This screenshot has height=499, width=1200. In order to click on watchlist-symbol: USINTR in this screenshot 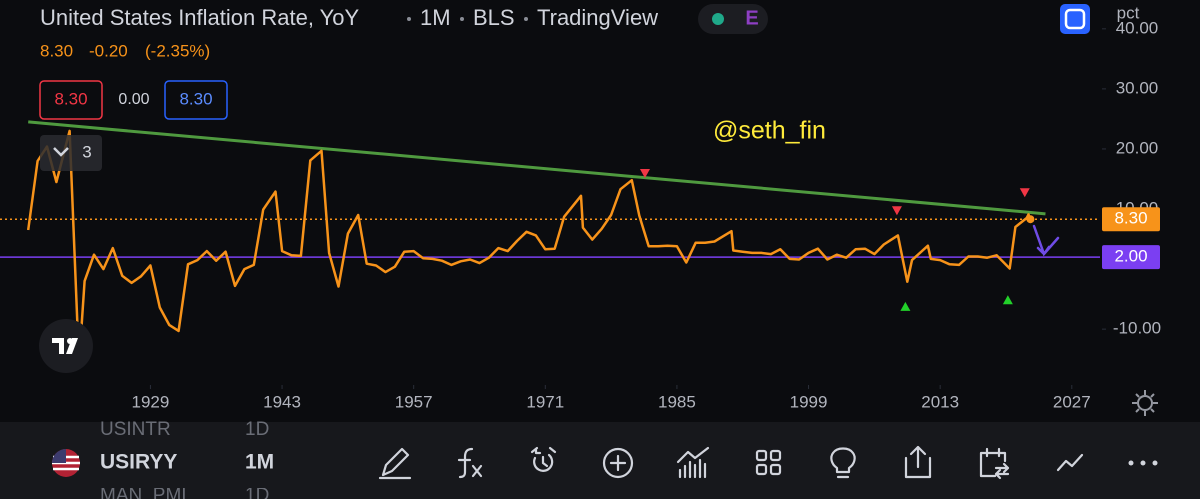, I will do `click(135, 429)`.